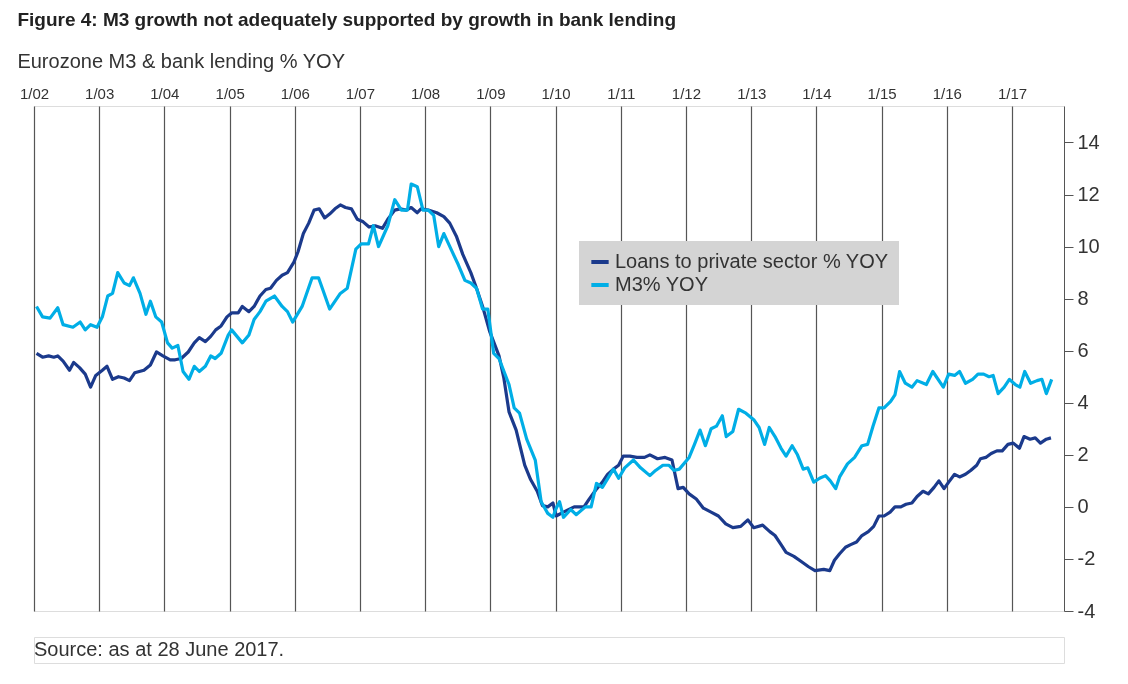 This screenshot has width=1128, height=684. Describe the element at coordinates (159, 649) in the screenshot. I see `source-note: Source: as at 28 June 2017.` at that location.